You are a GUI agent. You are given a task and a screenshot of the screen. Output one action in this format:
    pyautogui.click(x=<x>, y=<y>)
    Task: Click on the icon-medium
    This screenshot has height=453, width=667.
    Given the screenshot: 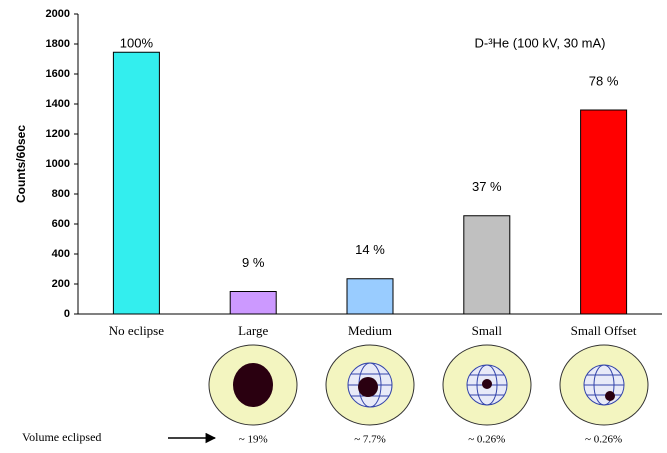 What is the action you would take?
    pyautogui.click(x=370, y=385)
    